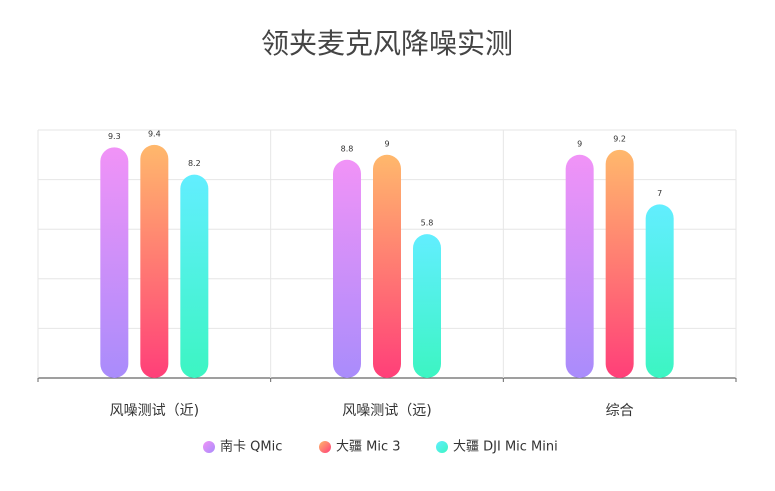 This screenshot has height=491, width=775. Describe the element at coordinates (114, 136) in the screenshot. I see `value-label: 9.3` at that location.